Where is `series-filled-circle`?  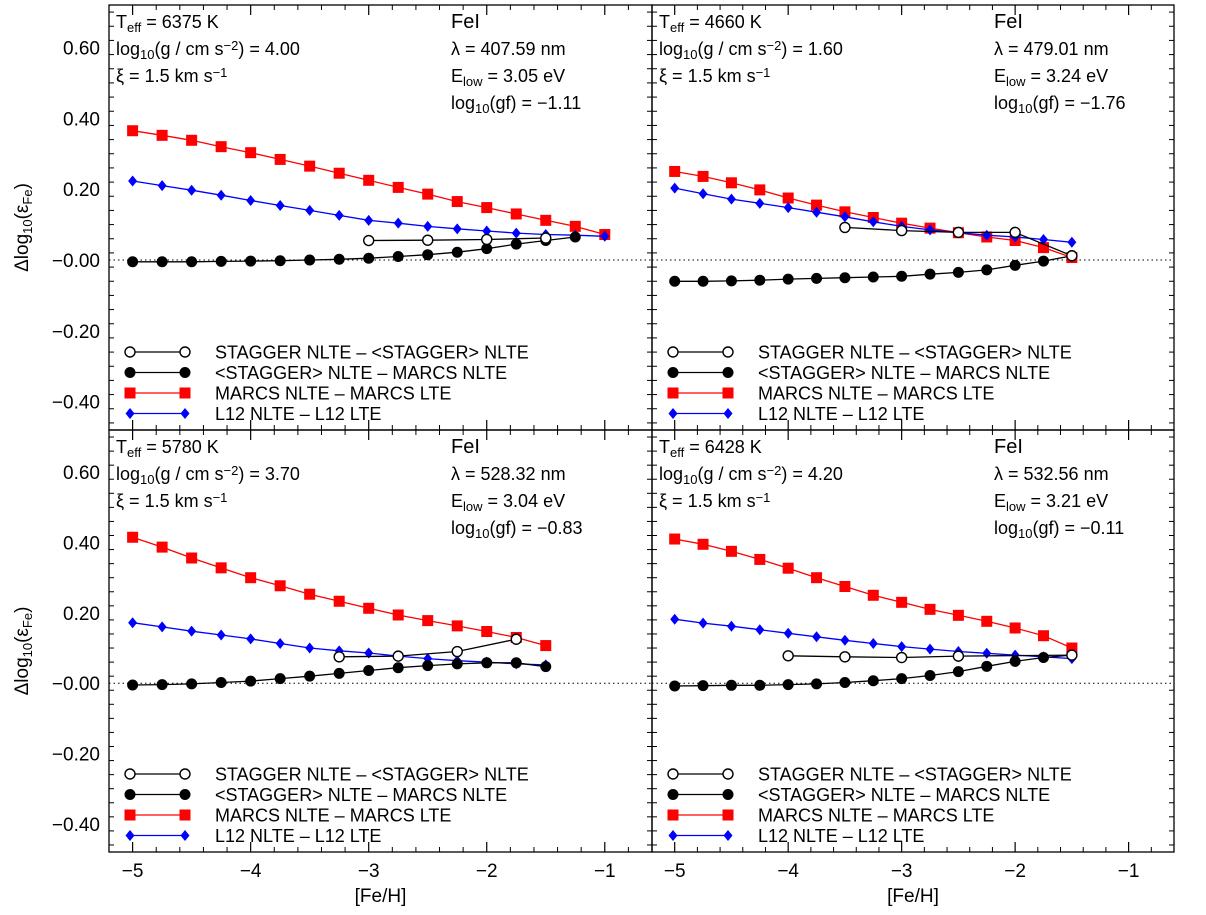 series-filled-circle is located at coordinates (339, 674).